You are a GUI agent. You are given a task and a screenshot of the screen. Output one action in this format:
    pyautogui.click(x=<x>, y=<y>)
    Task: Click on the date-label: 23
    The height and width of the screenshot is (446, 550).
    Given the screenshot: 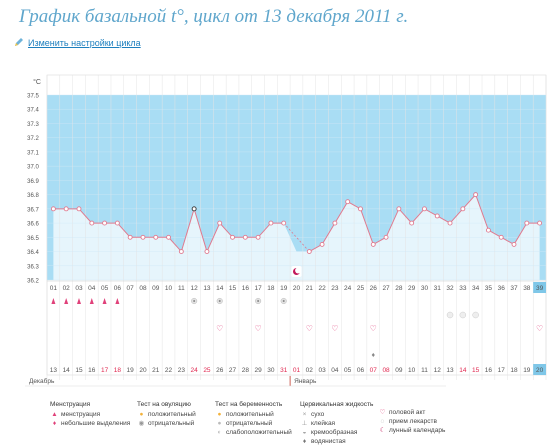 What is the action you would take?
    pyautogui.click(x=182, y=370)
    